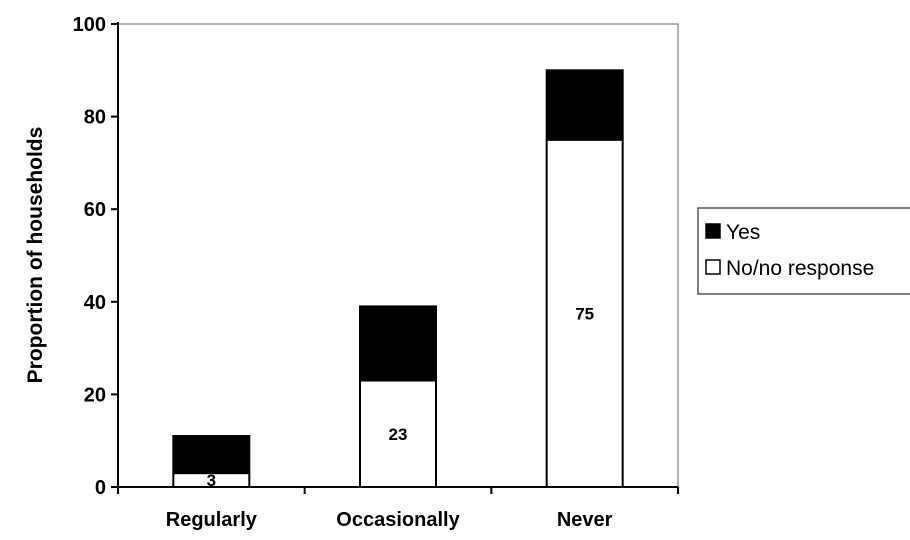 This screenshot has width=910, height=540. I want to click on x-tick-label-occasionally: Occasionally, so click(398, 520).